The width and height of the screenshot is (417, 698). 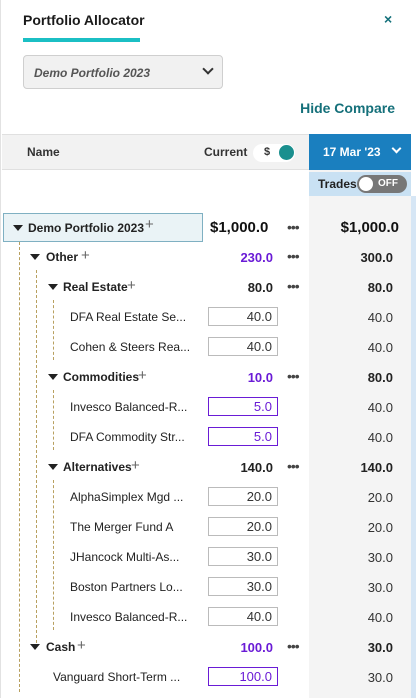 I want to click on current-value: 80.0, so click(x=260, y=287).